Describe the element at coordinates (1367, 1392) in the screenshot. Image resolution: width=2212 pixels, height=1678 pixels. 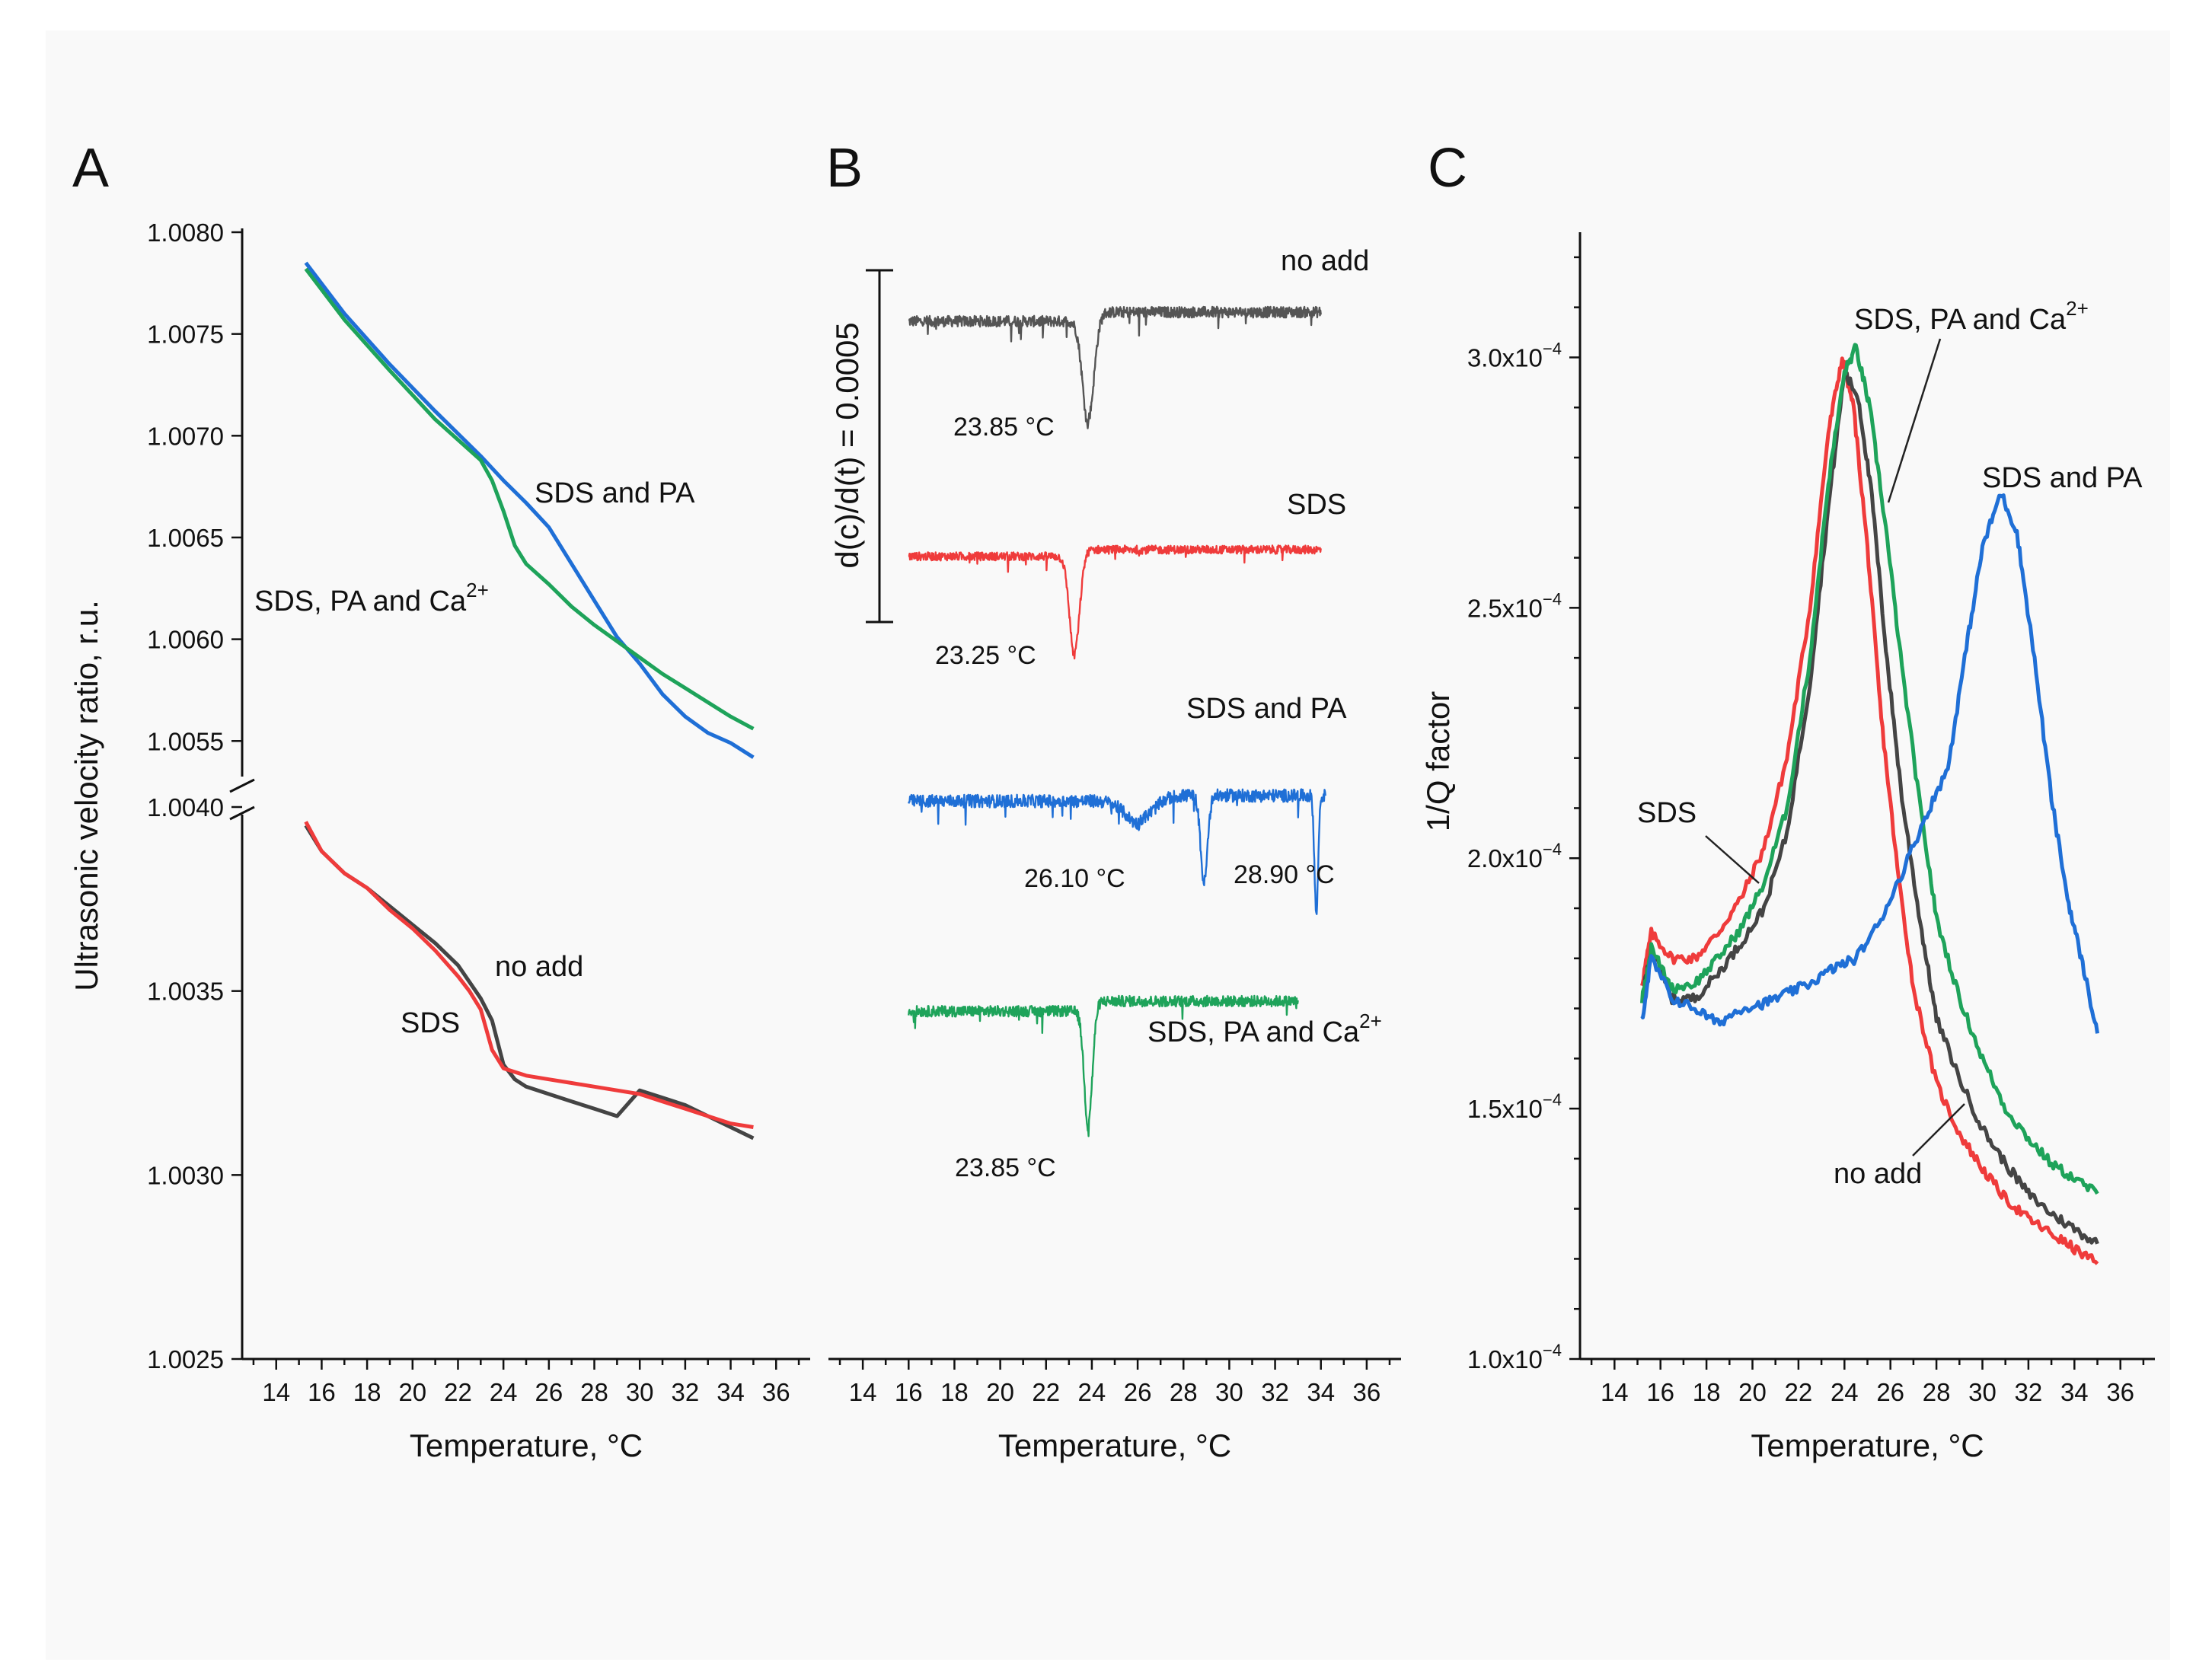
I see `panel-b-x-tick-label: 36` at that location.